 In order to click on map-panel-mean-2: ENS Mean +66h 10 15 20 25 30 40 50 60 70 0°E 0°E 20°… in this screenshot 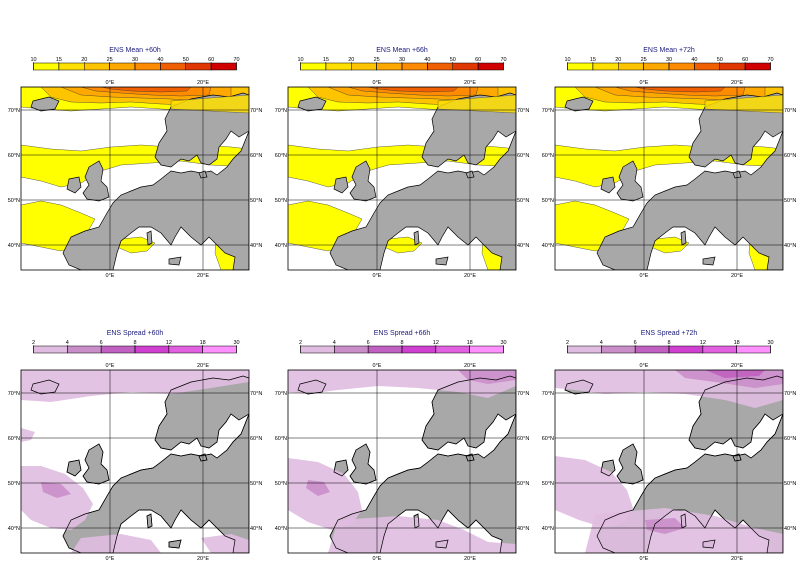, I will do `click(402, 163)`.